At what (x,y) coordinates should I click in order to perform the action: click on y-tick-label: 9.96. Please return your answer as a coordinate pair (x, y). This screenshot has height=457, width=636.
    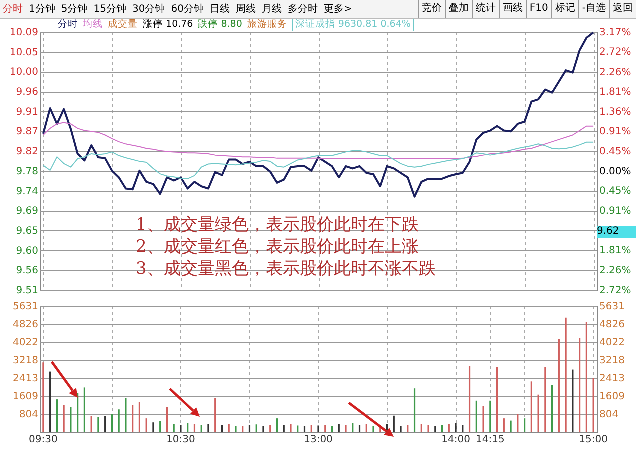
    Looking at the image, I should click on (27, 92).